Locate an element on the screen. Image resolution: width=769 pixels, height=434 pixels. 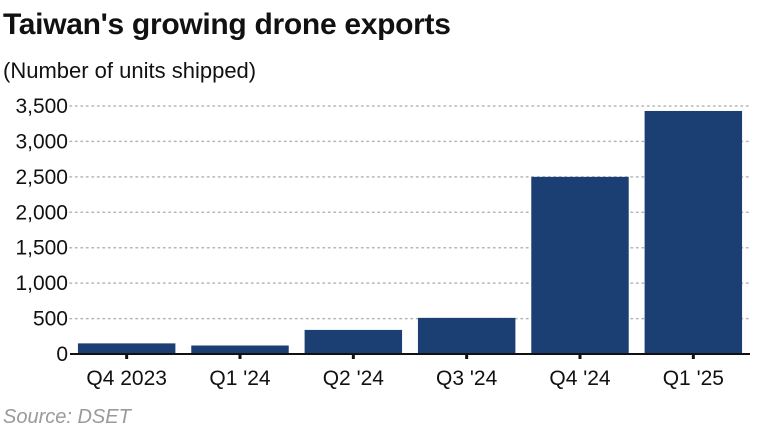
chart-subtitle: (Number of units shipped) is located at coordinates (130, 70).